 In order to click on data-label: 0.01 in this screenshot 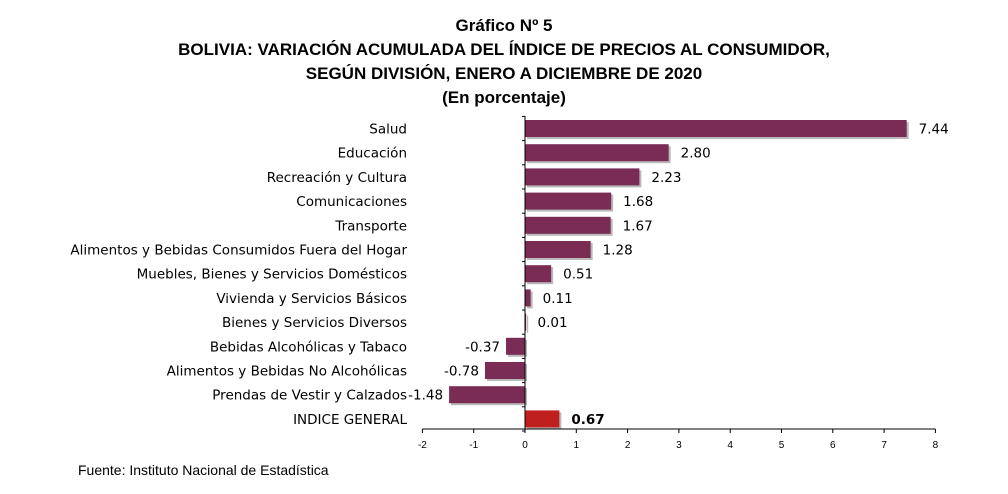, I will do `click(553, 323)`.